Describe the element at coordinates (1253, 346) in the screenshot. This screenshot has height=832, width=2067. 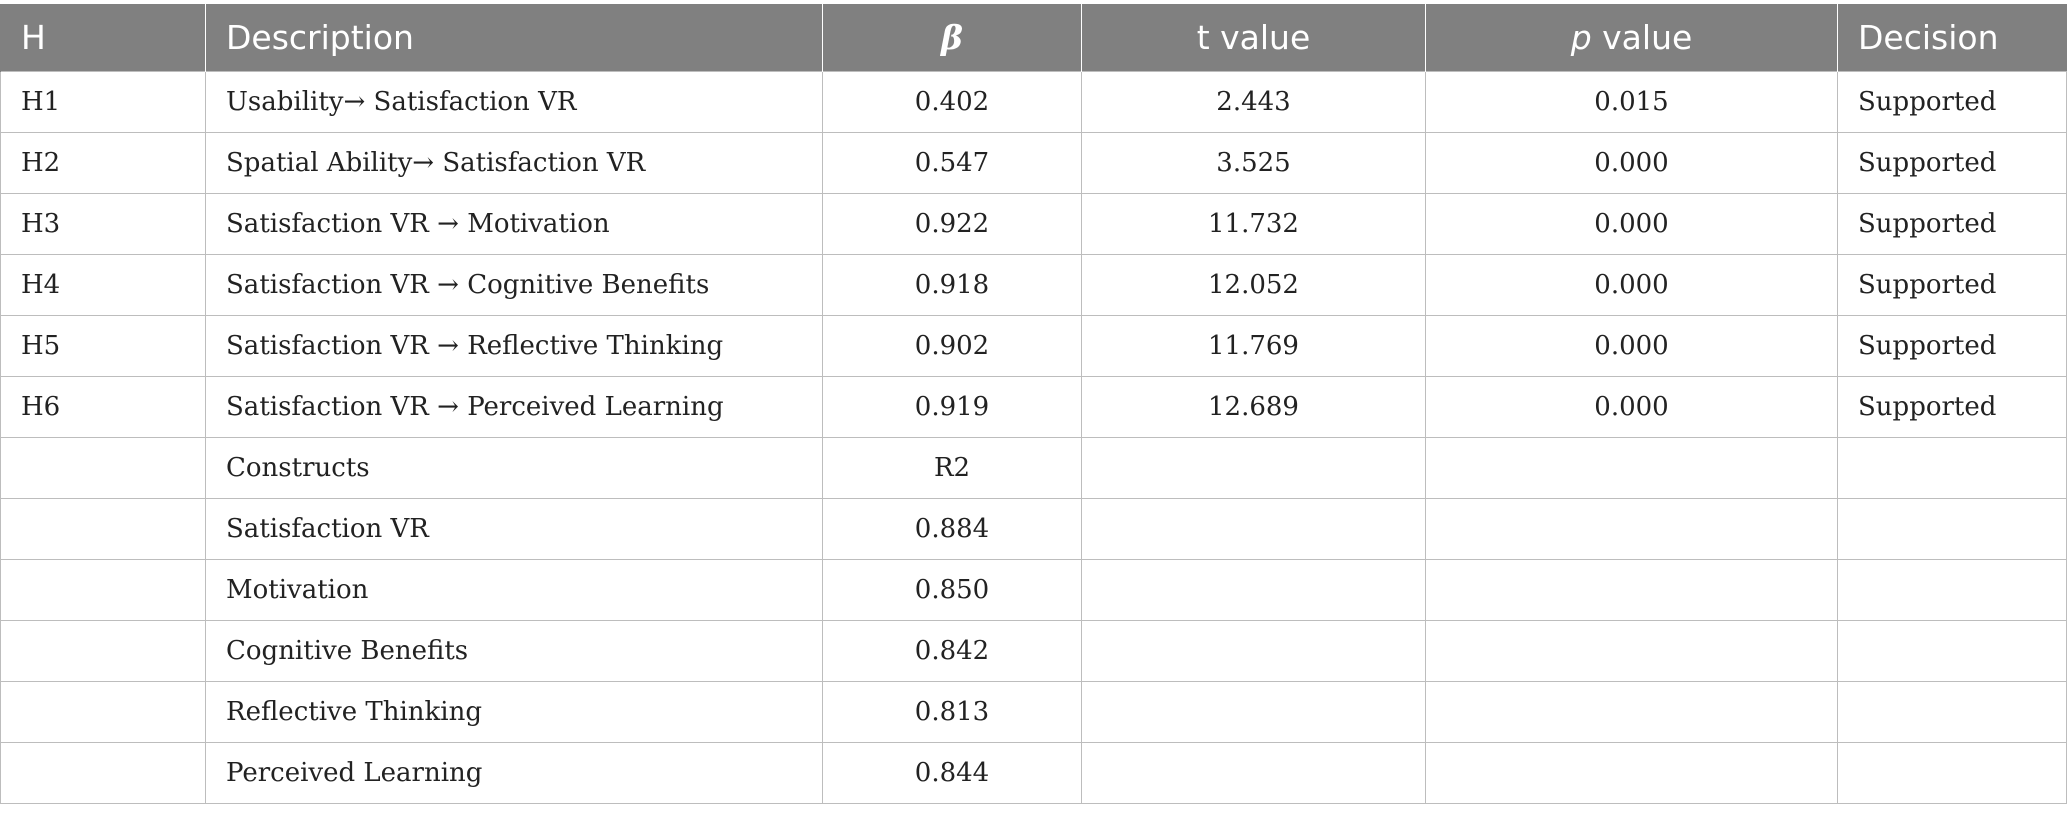
I see `t-value: 11.769` at that location.